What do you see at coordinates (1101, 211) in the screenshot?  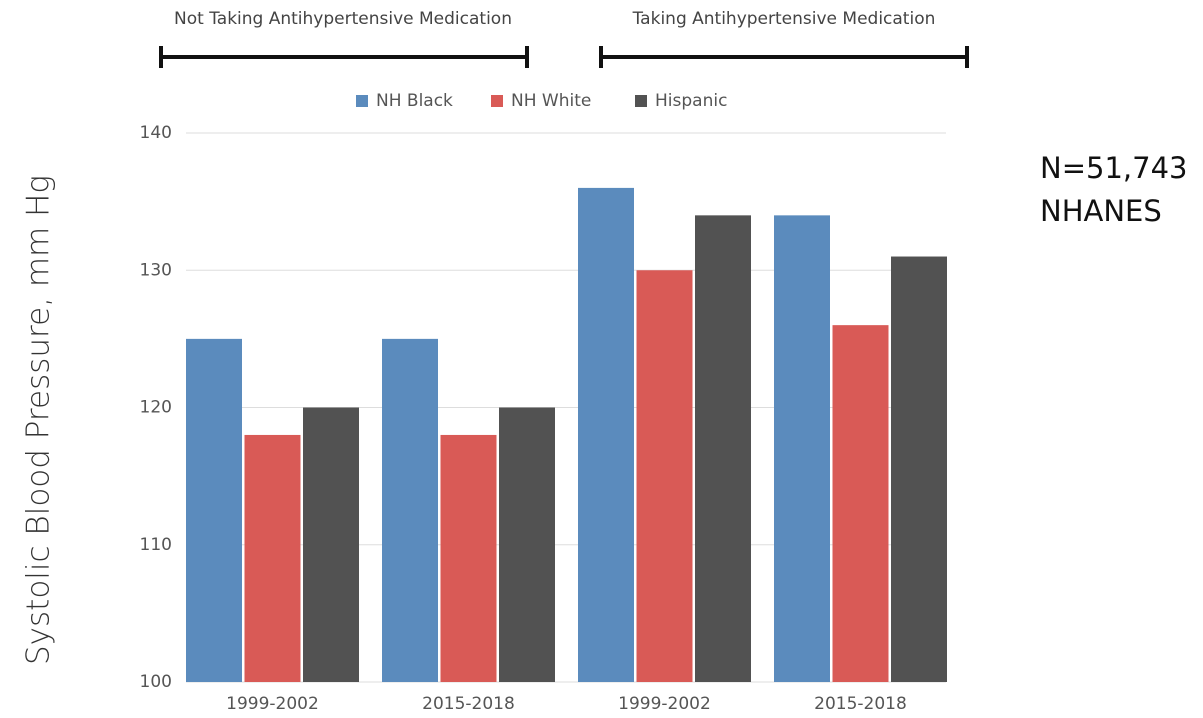 I see `side-note: NHANES` at bounding box center [1101, 211].